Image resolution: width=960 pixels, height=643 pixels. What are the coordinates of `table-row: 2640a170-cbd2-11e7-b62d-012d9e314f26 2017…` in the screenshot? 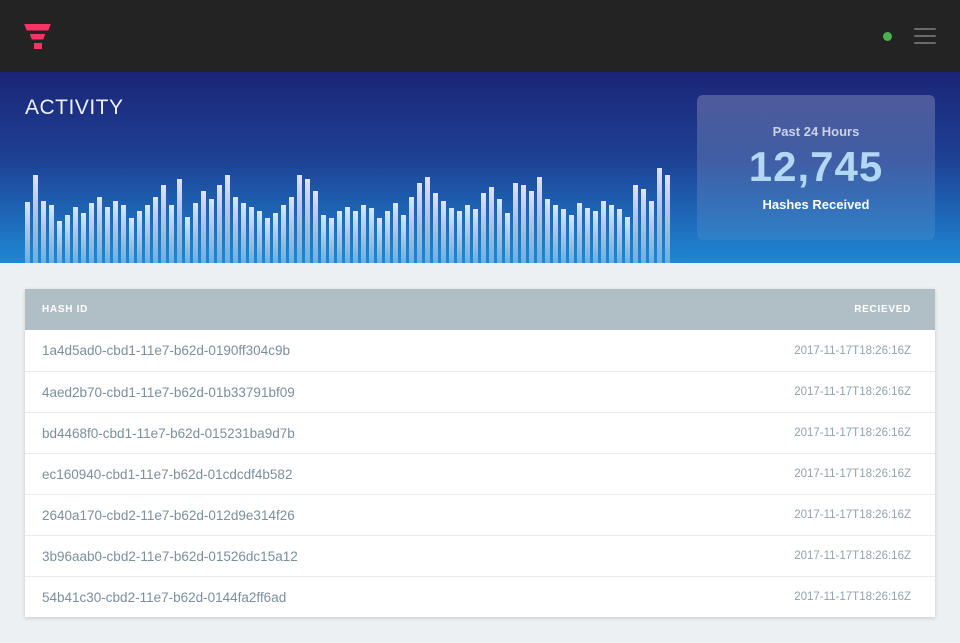 It's located at (480, 514).